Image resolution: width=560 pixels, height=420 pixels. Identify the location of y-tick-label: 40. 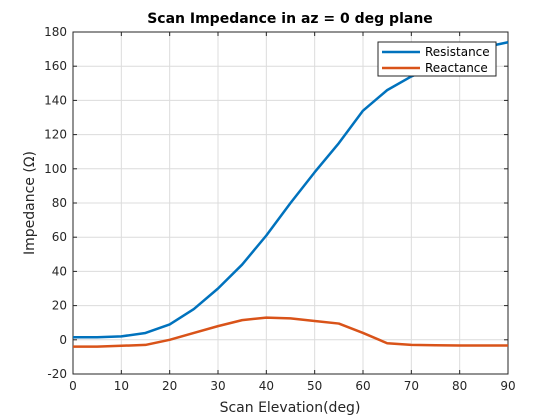
(59, 271).